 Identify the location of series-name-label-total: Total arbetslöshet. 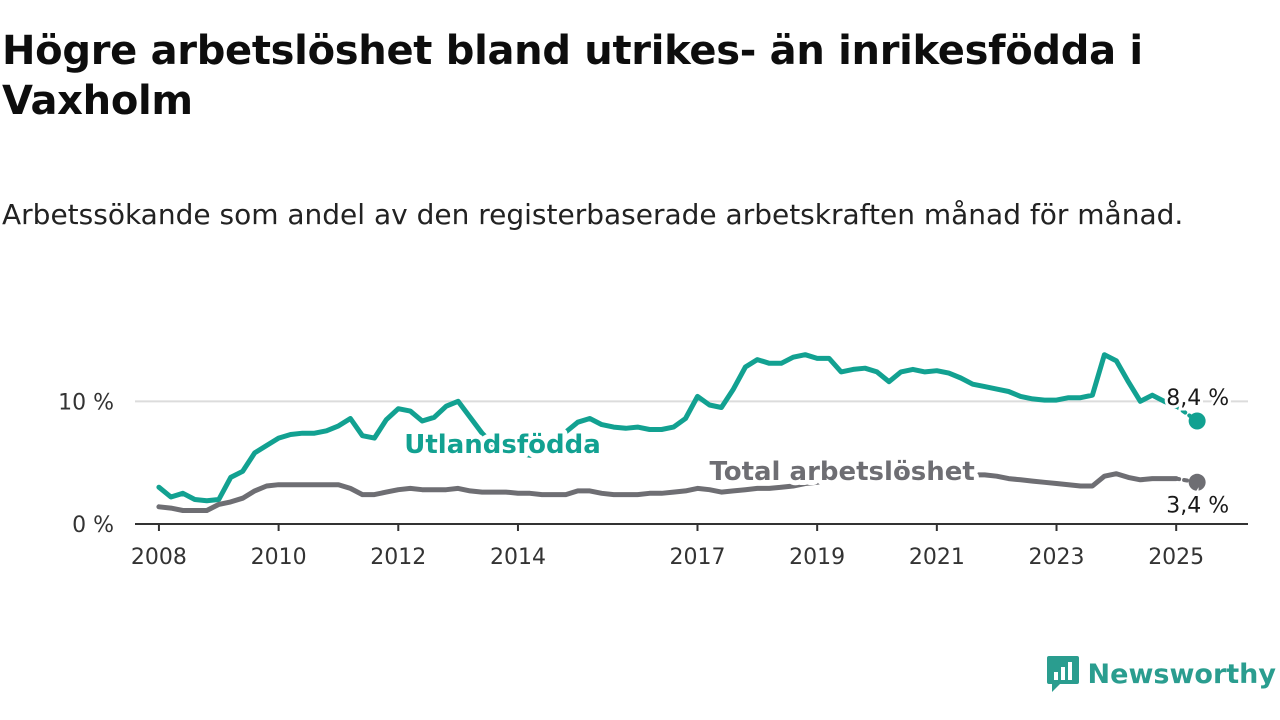
(841, 472).